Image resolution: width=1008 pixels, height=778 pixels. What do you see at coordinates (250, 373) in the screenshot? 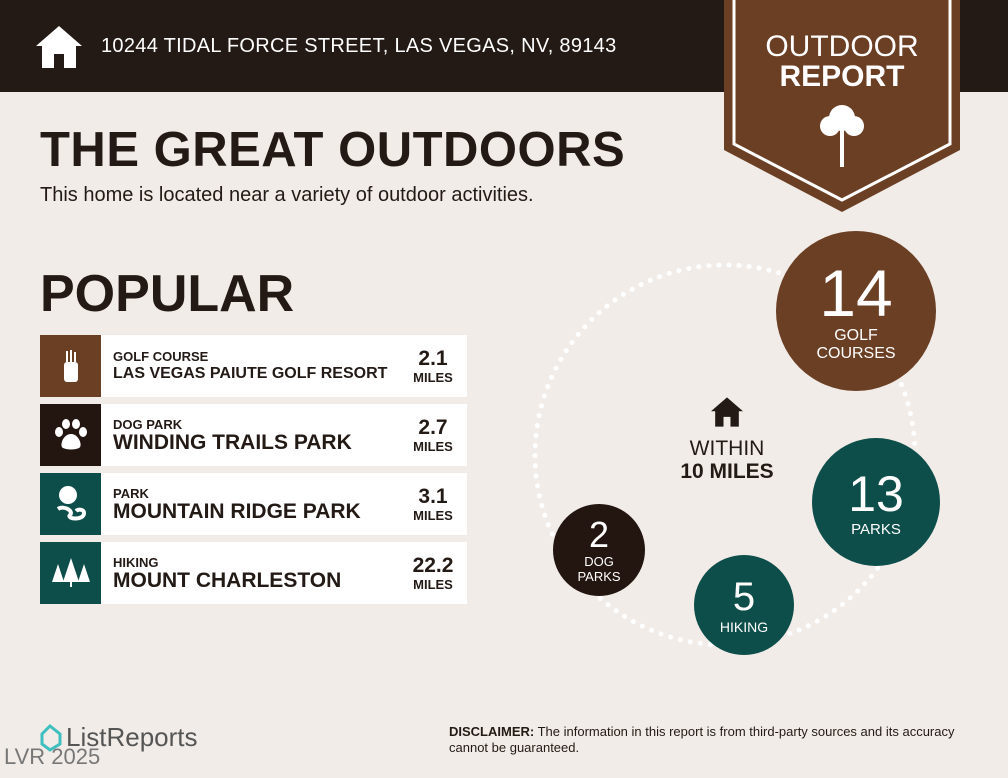
I see `place-name: LAS VEGAS PAIUTE GOLF RESORT` at bounding box center [250, 373].